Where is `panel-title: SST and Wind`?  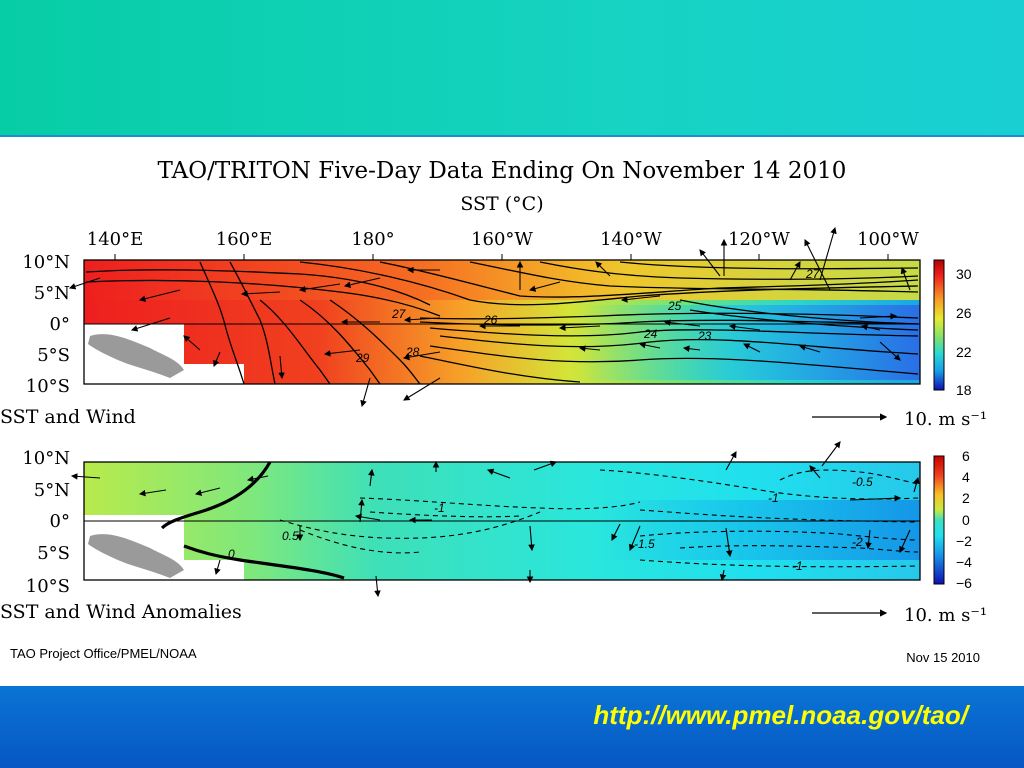
panel-title: SST and Wind is located at coordinates (68, 417).